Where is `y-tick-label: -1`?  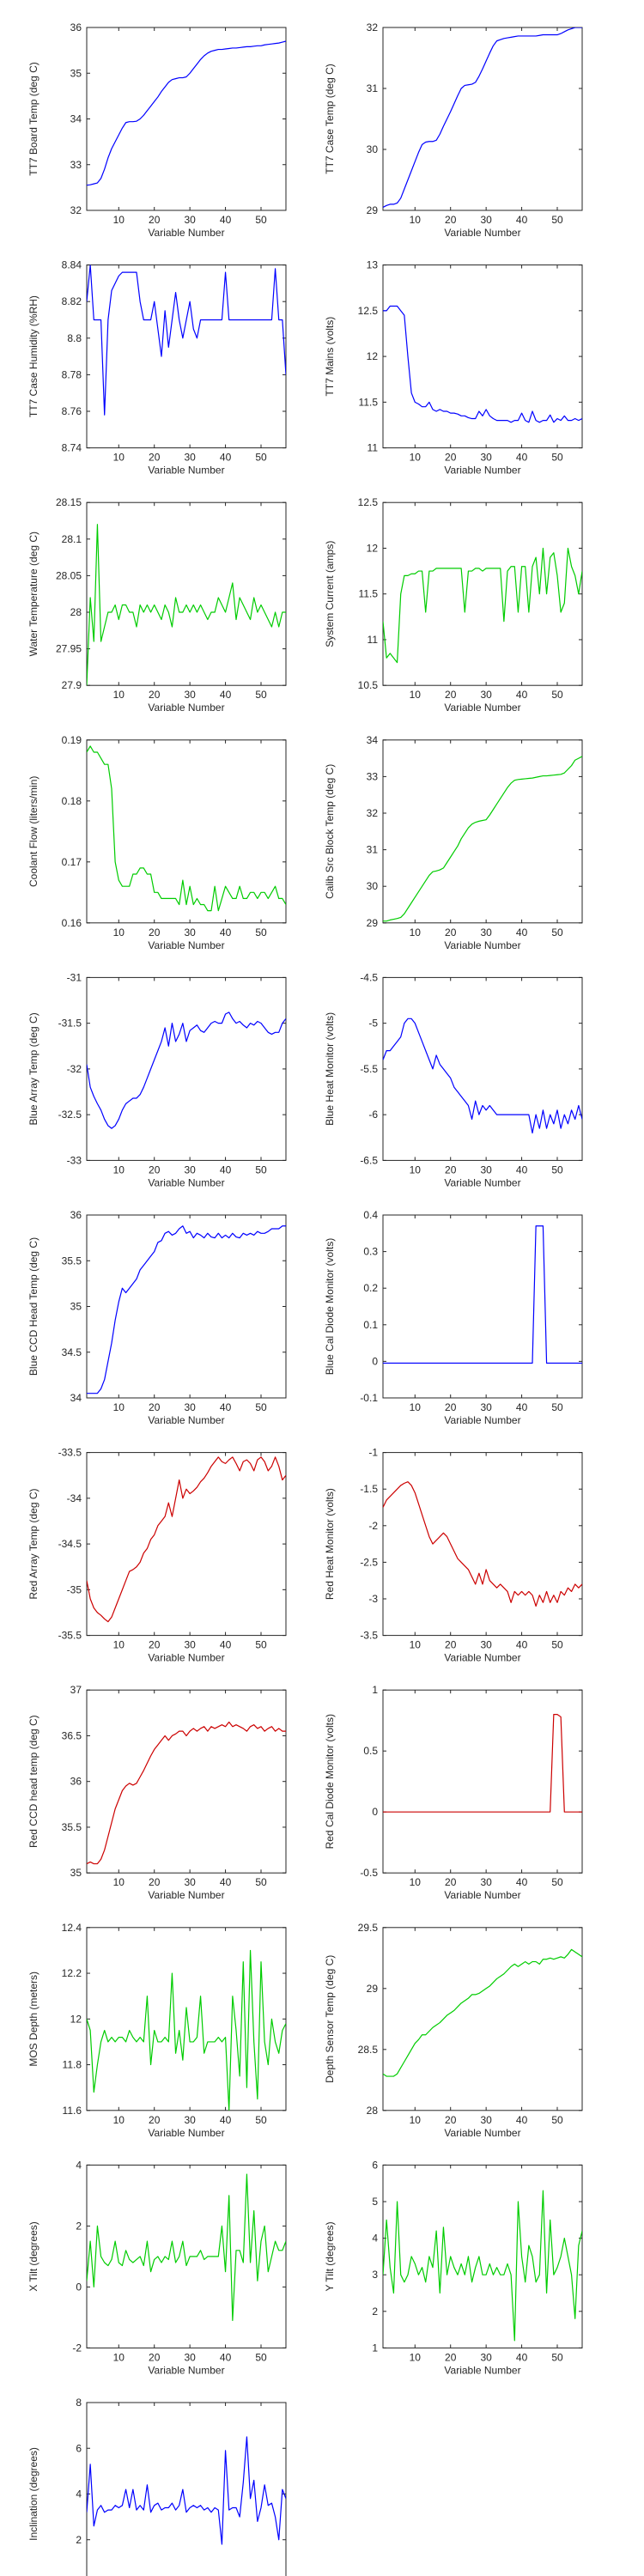 y-tick-label: -1 is located at coordinates (373, 1453).